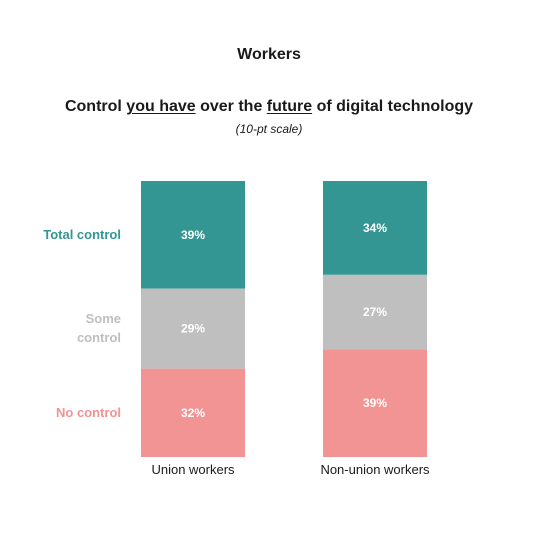 Image resolution: width=538 pixels, height=537 pixels. I want to click on bar-segment-union-workers-no-control, so click(193, 412).